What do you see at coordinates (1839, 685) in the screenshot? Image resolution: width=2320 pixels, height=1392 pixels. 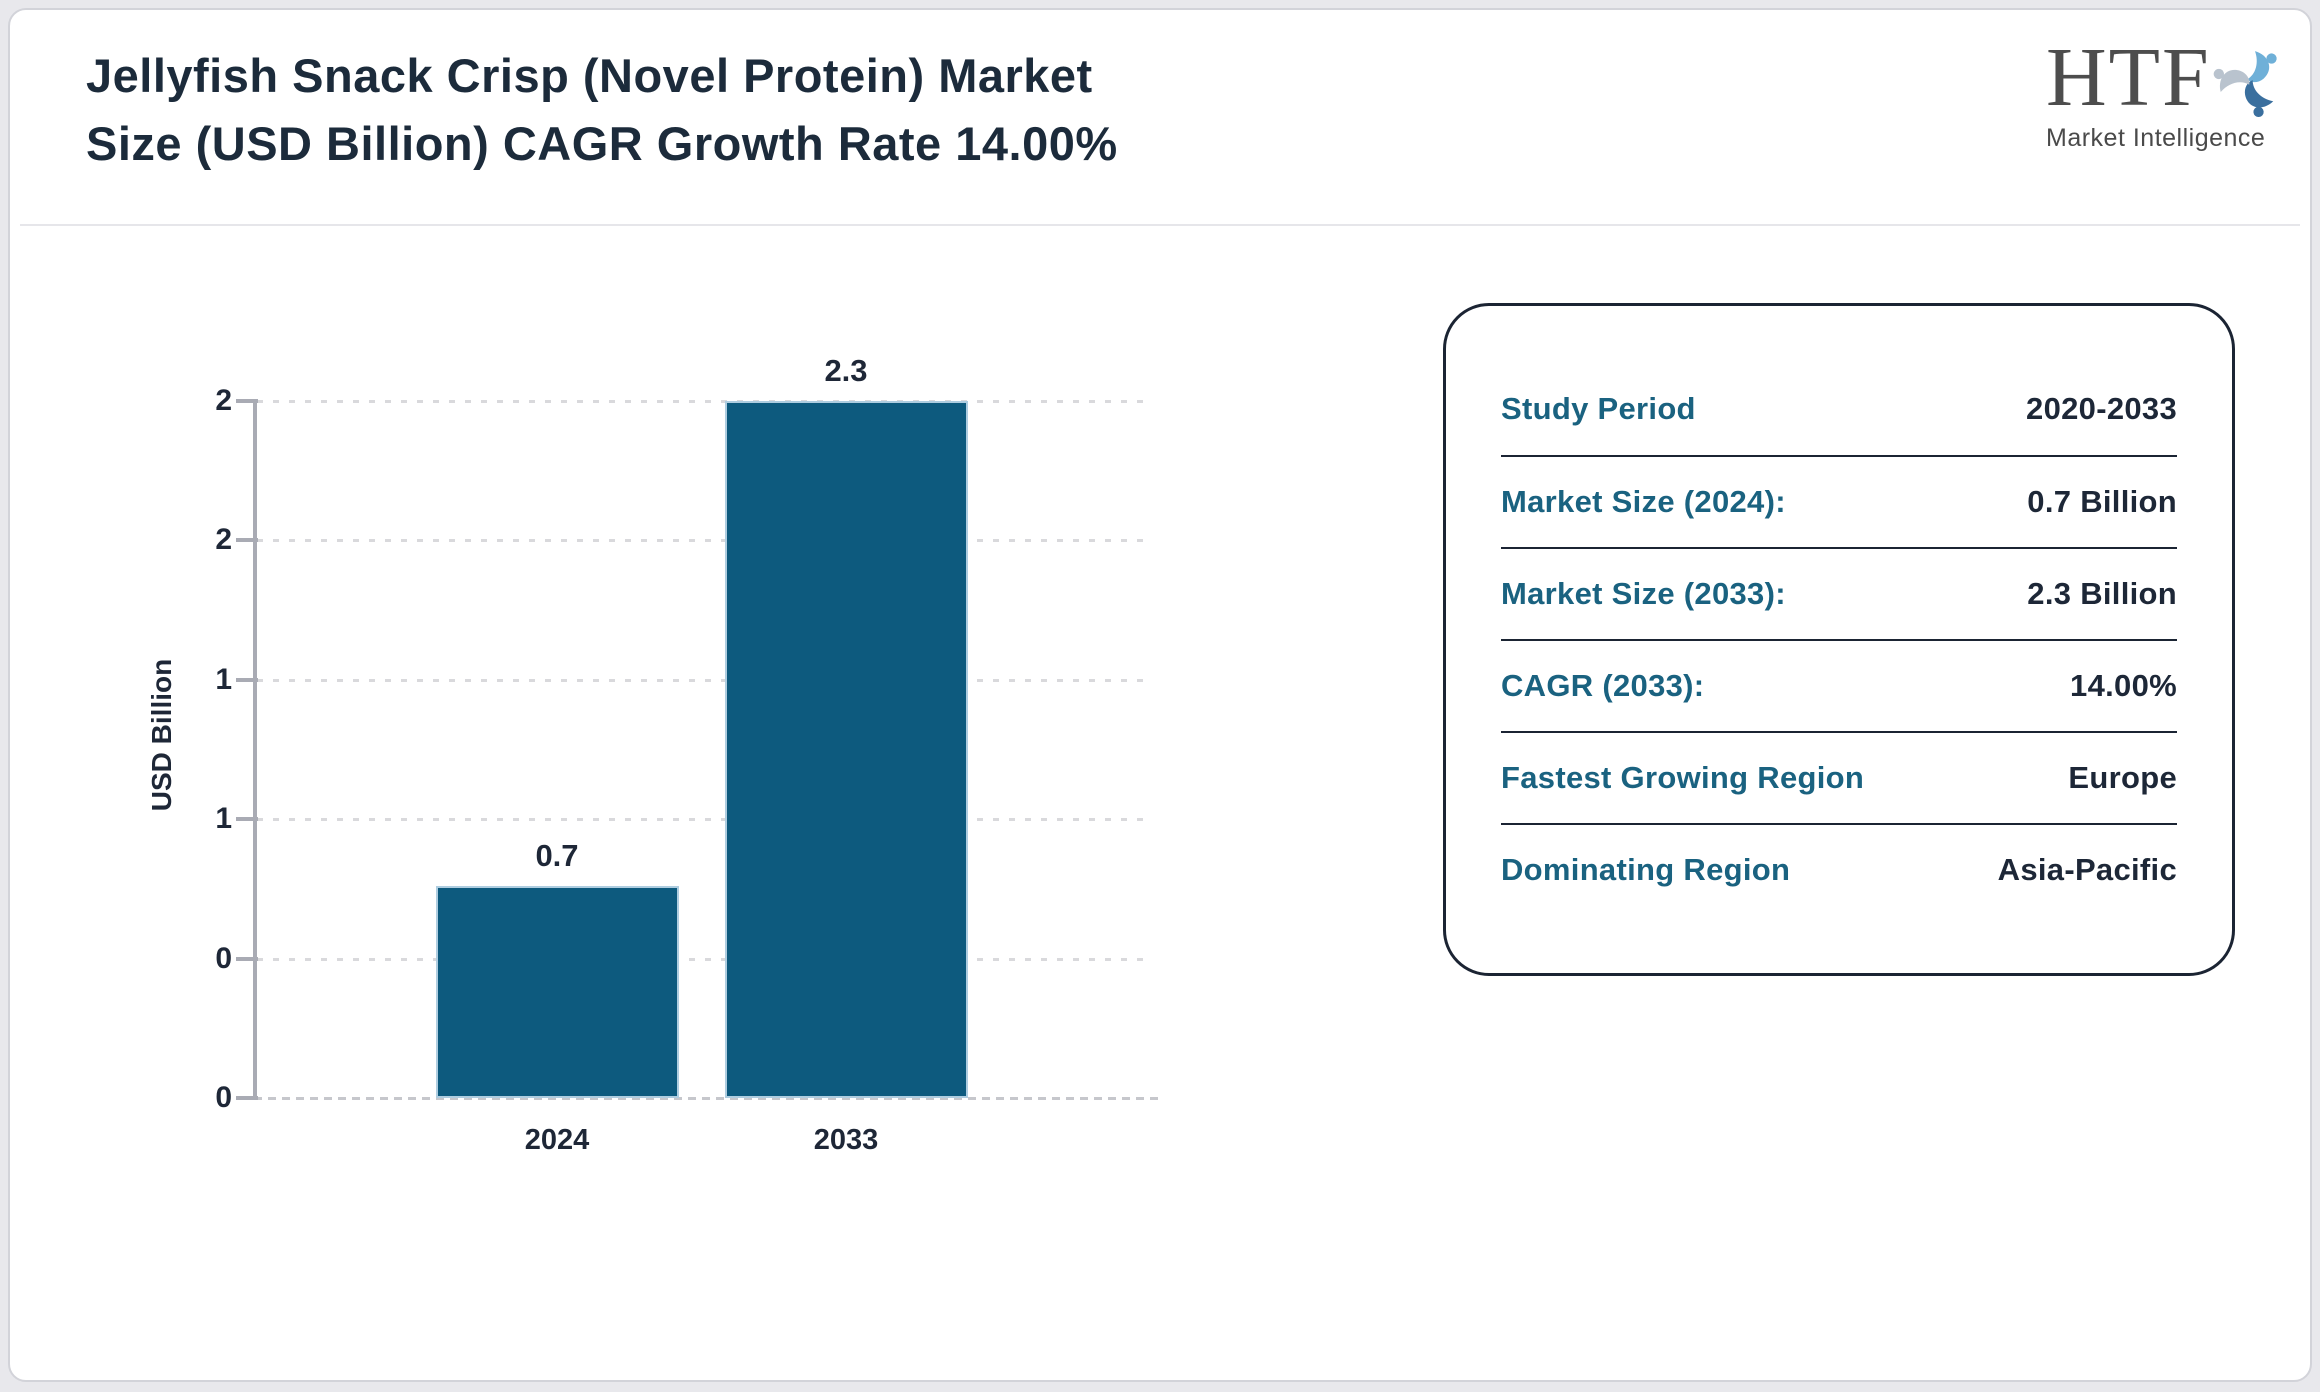 I see `info-row: CAGR (2033): 14.00%` at bounding box center [1839, 685].